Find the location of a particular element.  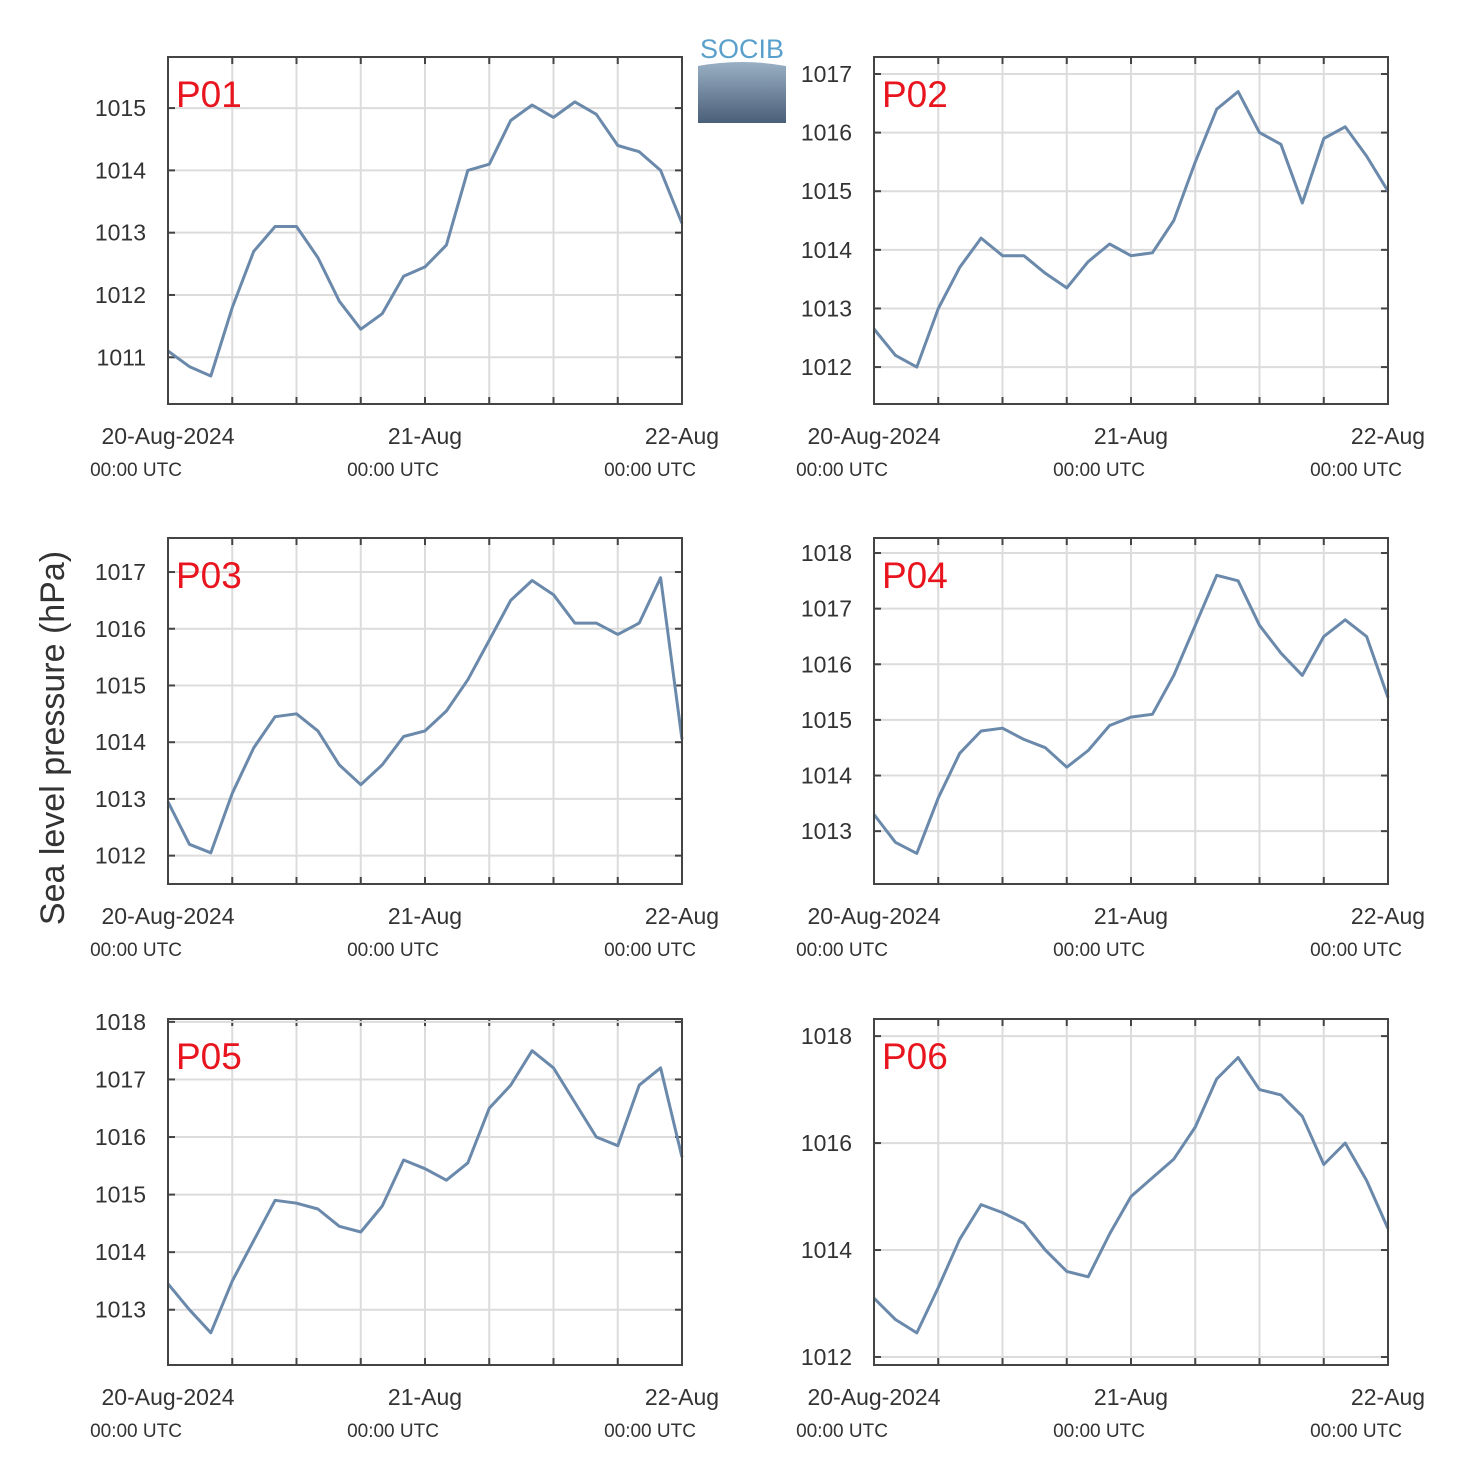

panel-title: P05 is located at coordinates (209, 1056).